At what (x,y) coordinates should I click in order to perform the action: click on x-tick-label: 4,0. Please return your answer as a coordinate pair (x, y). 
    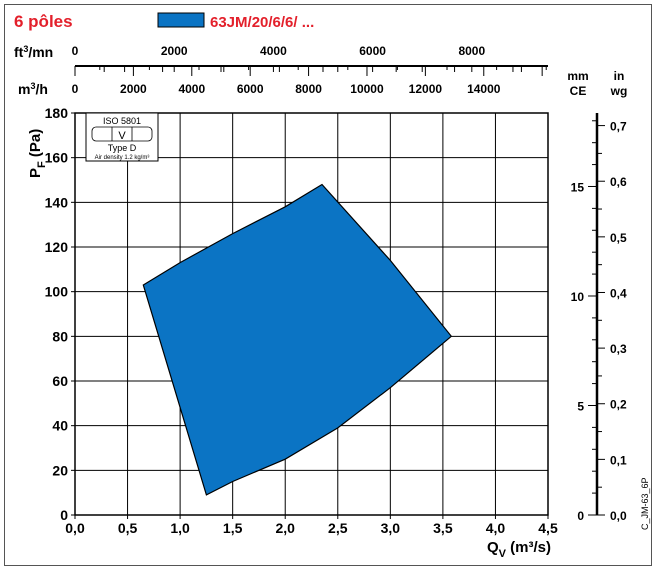
    Looking at the image, I should click on (496, 528).